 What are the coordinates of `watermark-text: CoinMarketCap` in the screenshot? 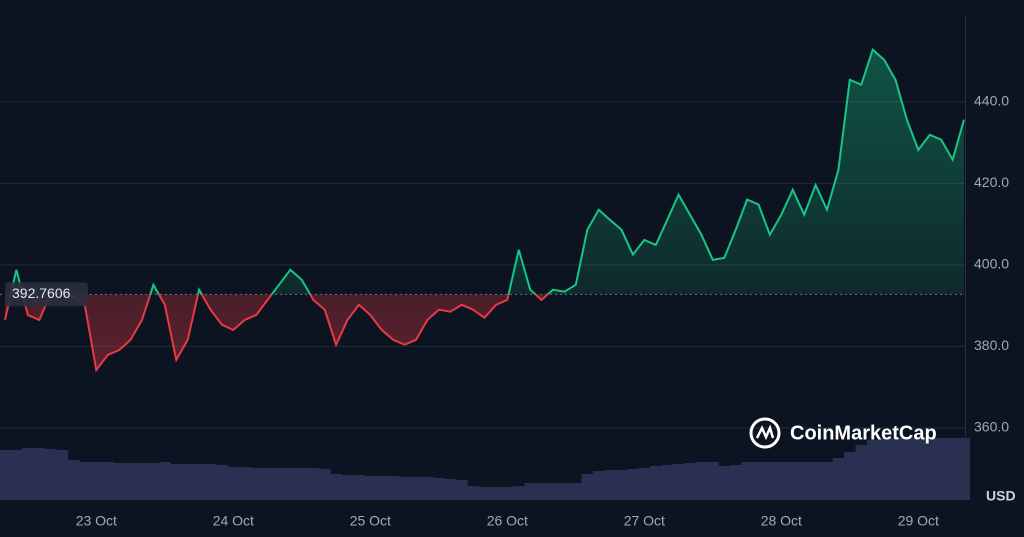 It's located at (863, 433).